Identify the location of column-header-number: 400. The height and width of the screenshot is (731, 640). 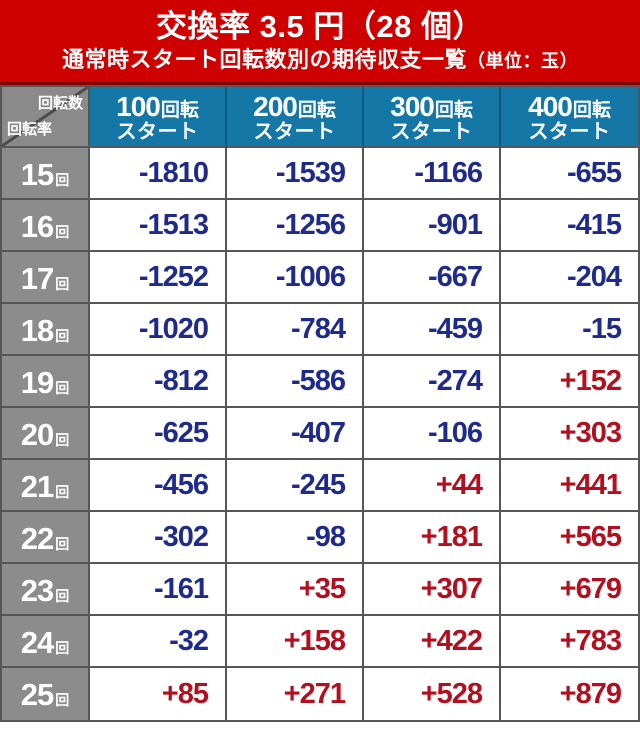
(550, 106).